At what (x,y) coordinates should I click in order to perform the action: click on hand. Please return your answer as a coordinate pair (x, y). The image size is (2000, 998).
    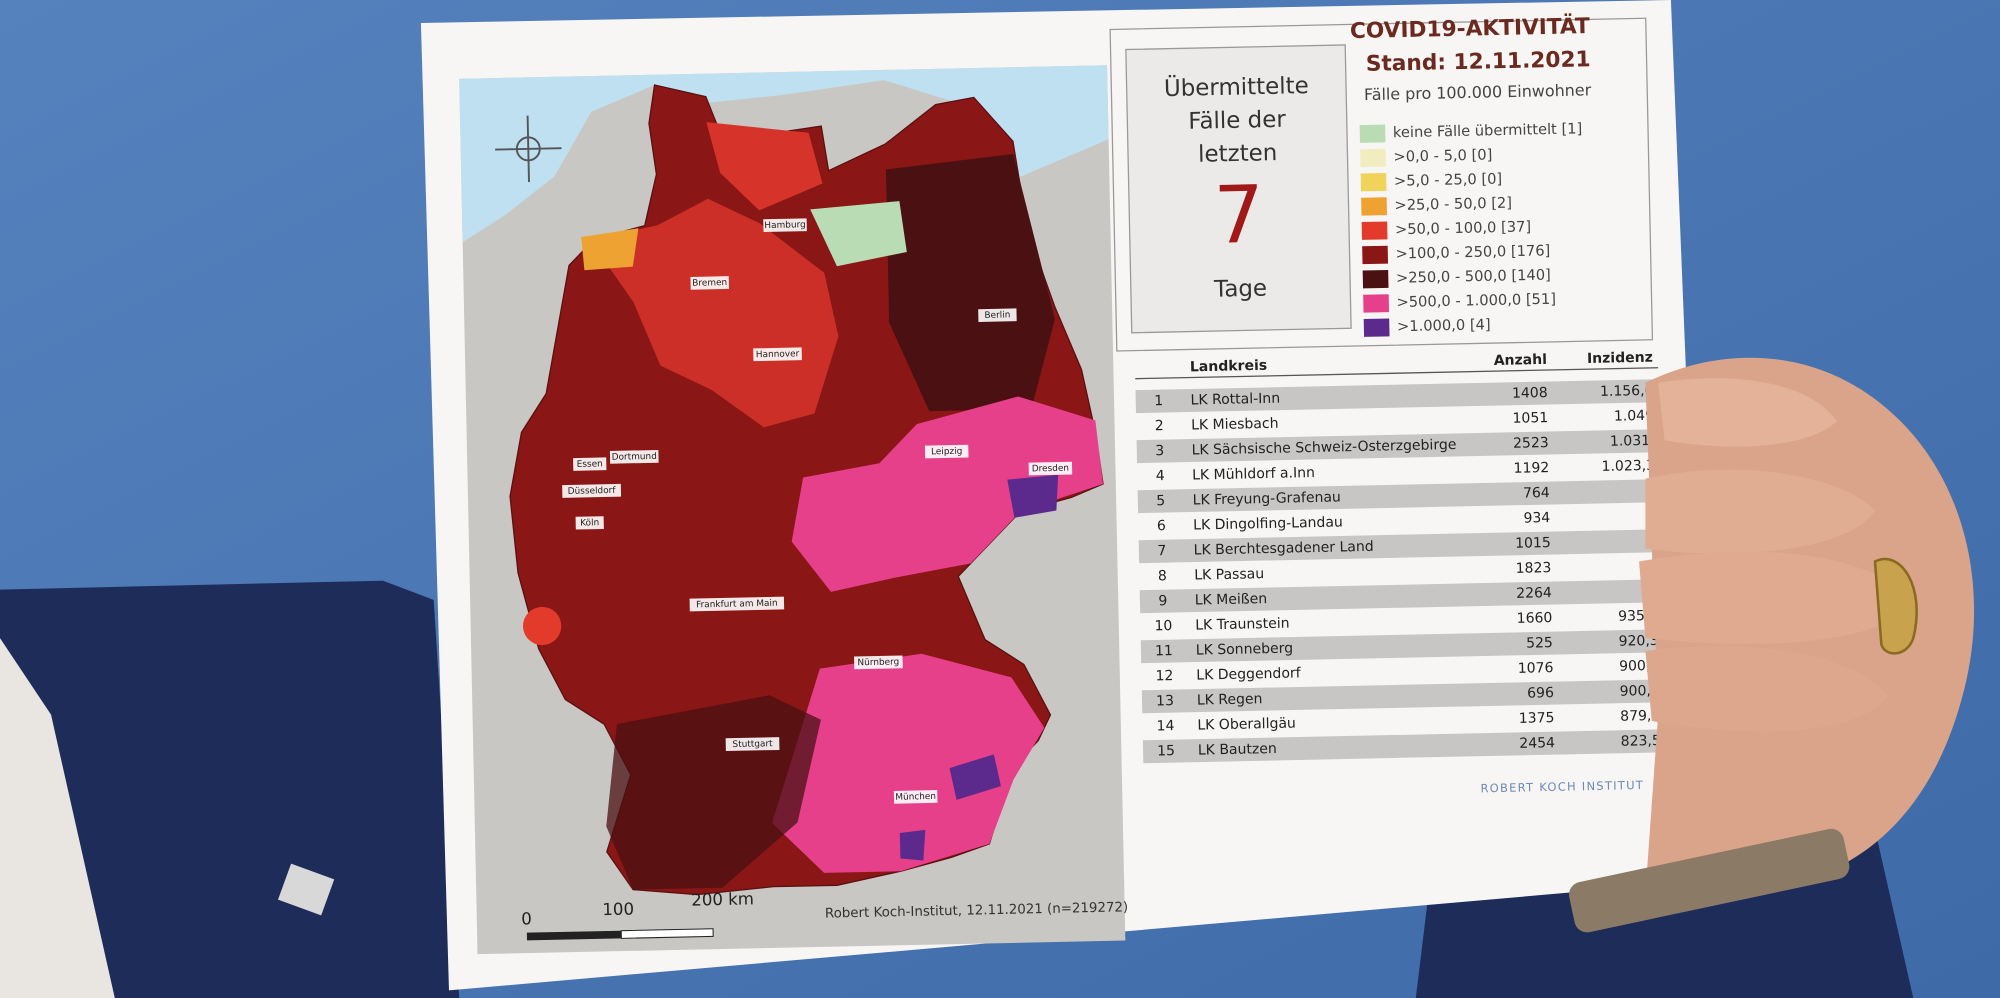
    Looking at the image, I should click on (1772, 645).